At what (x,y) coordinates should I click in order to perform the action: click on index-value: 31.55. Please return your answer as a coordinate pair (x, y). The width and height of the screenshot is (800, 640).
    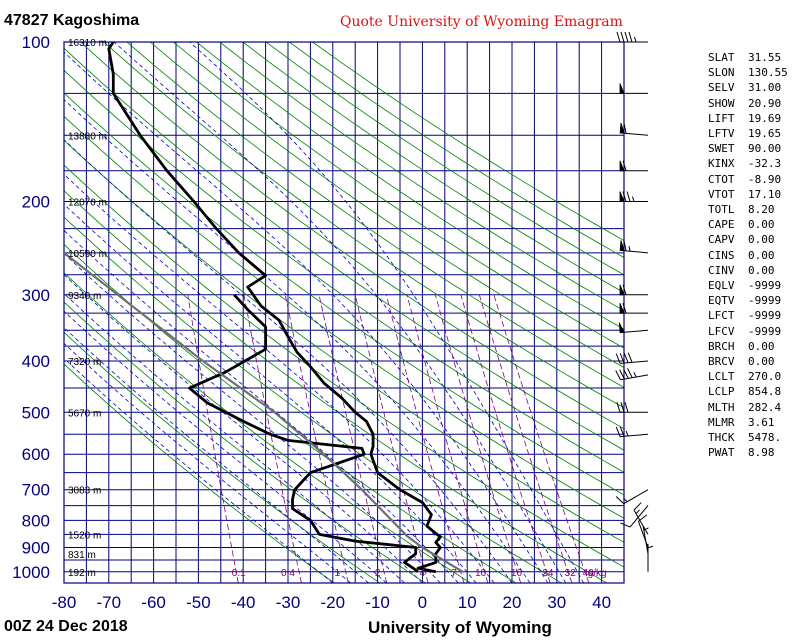
    Looking at the image, I should click on (765, 57).